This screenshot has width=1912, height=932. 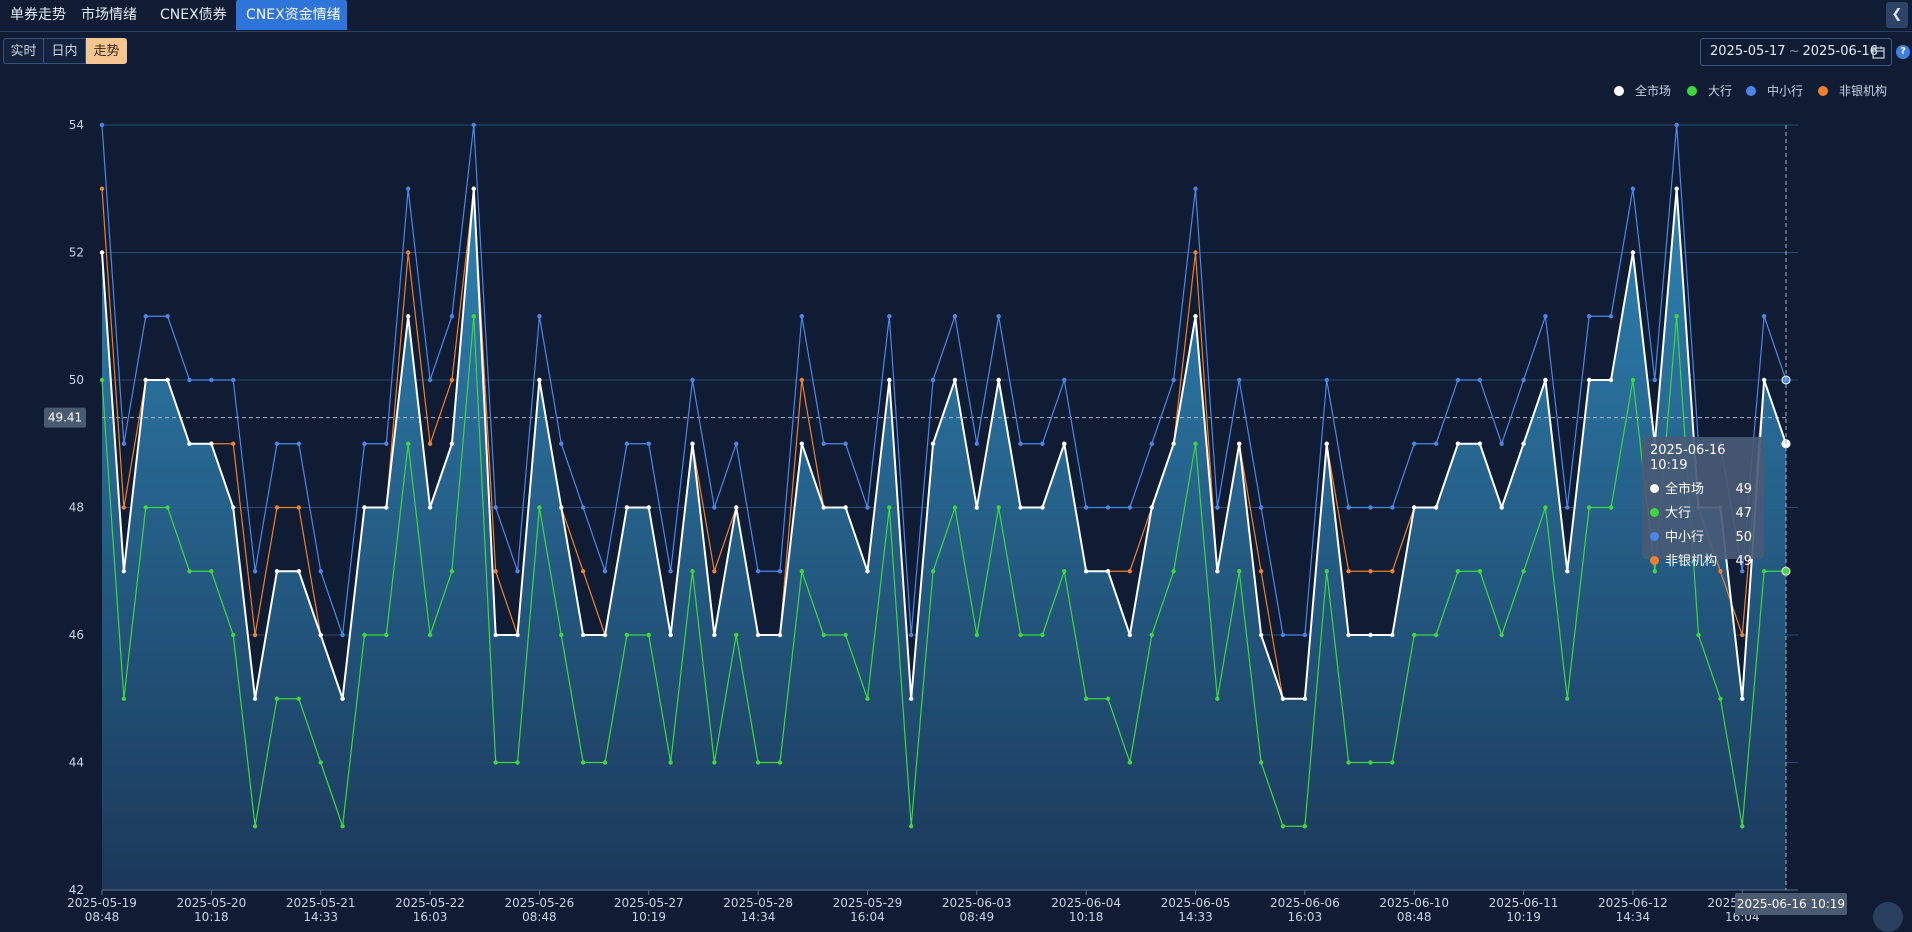 I want to click on mode-intraday-button: 日内, so click(x=65, y=51).